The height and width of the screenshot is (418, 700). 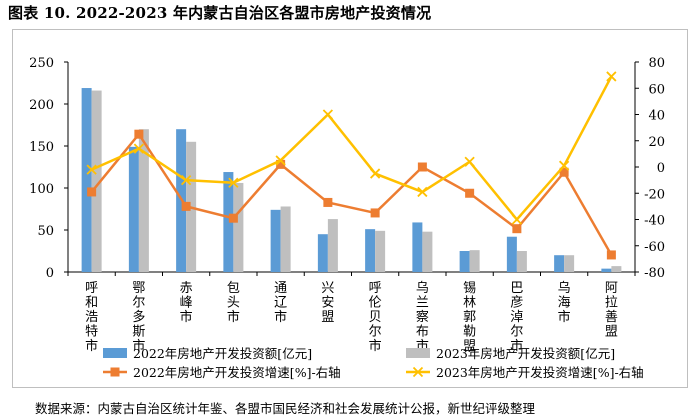 I want to click on right-axis-tick-label: 40, so click(x=656, y=116).